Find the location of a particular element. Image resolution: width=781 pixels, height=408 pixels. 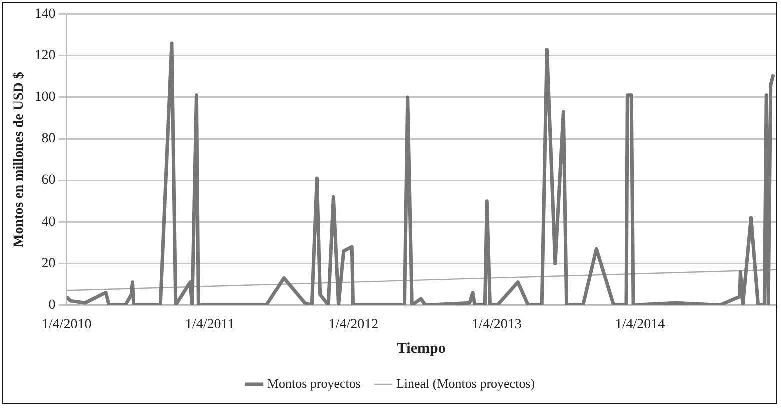

x-tick-label: 1/4/2012 is located at coordinates (353, 324).